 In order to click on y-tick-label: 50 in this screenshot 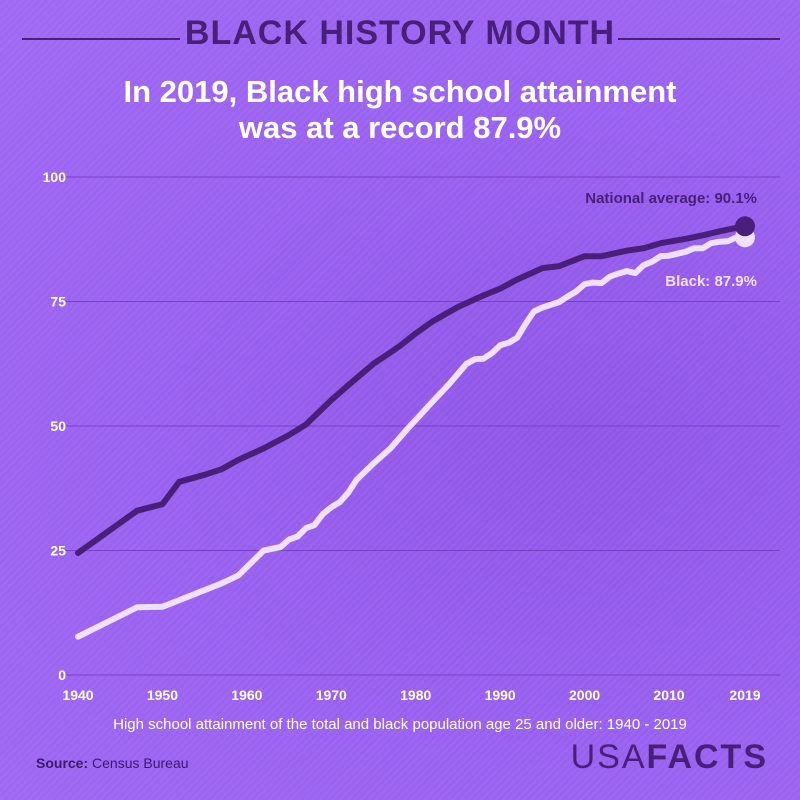, I will do `click(58, 426)`.